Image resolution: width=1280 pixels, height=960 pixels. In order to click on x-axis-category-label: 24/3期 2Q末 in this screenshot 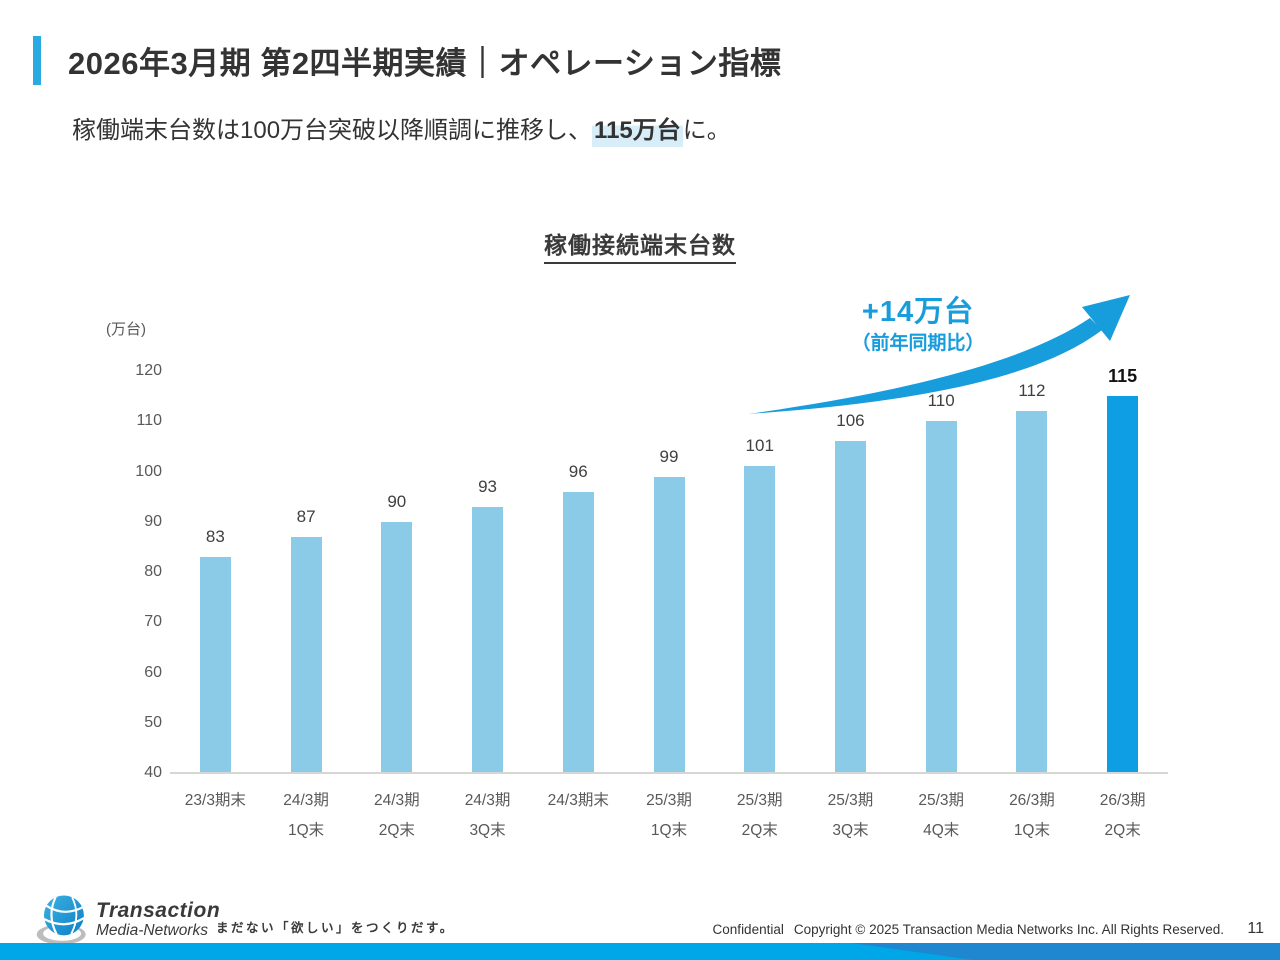, I will do `click(396, 815)`.